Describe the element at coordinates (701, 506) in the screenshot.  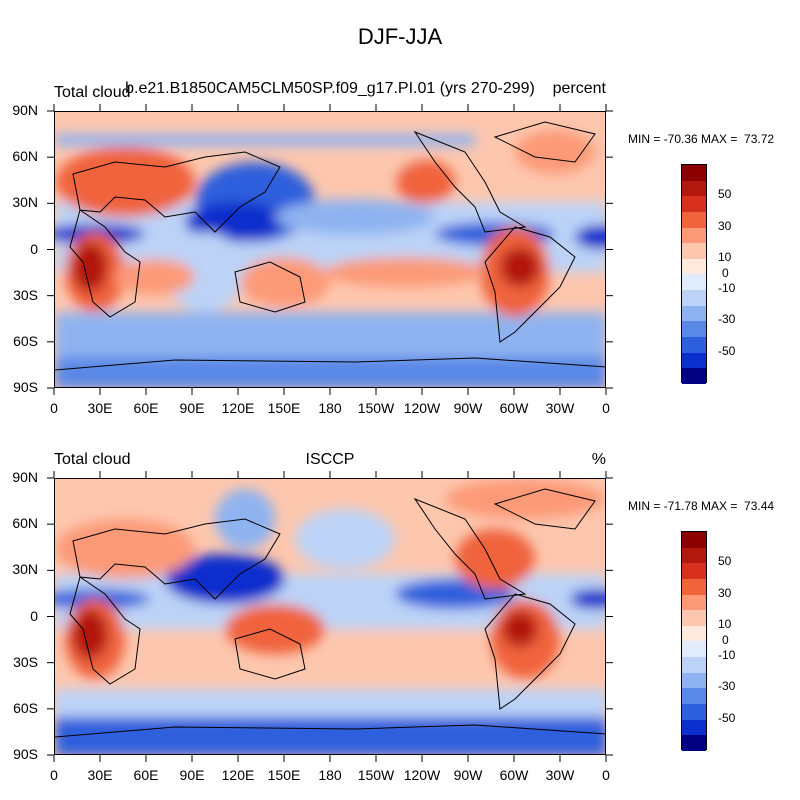
I see `panel-minmax: MIN = -71.78 MAX = 73.44` at that location.